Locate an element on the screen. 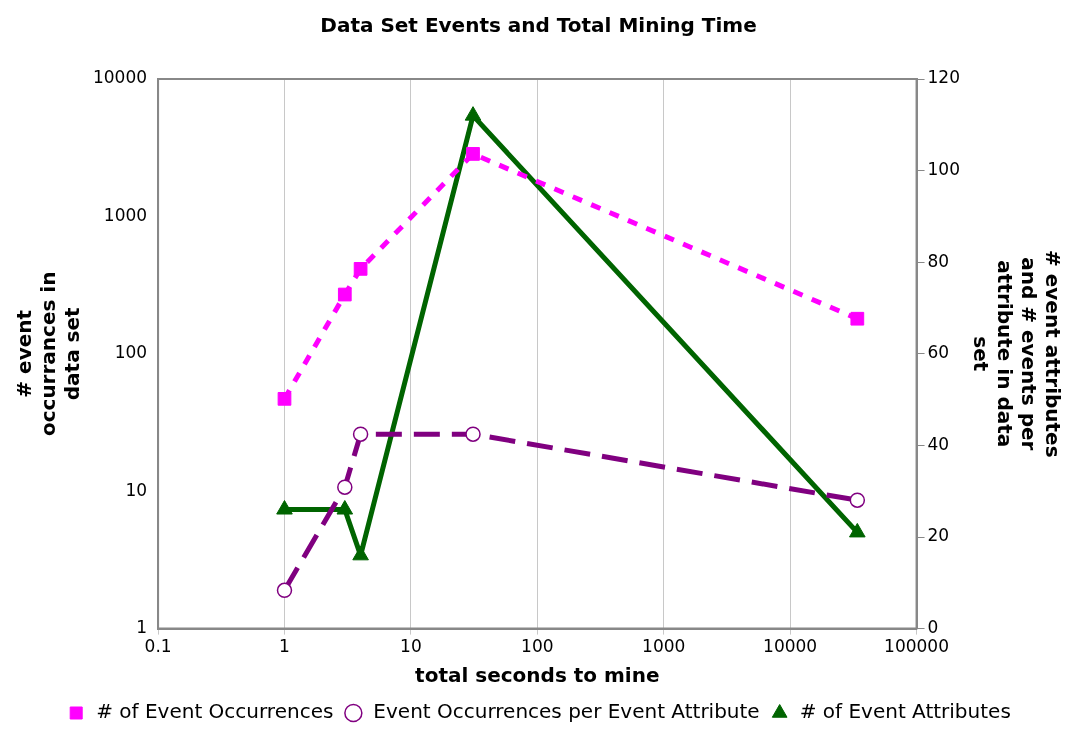 The image size is (1077, 738). y2-tick-label: 40 is located at coordinates (938, 443).